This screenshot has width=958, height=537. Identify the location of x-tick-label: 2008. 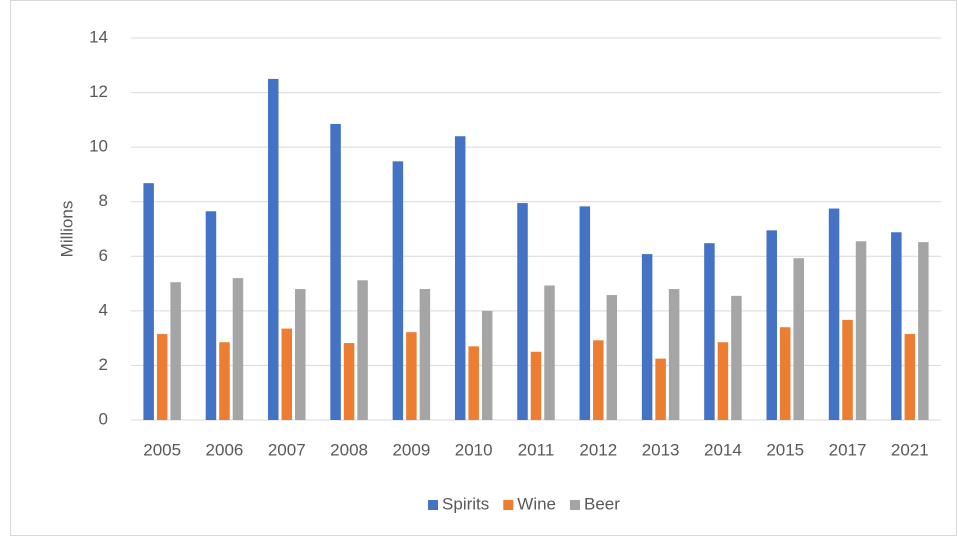
(349, 449).